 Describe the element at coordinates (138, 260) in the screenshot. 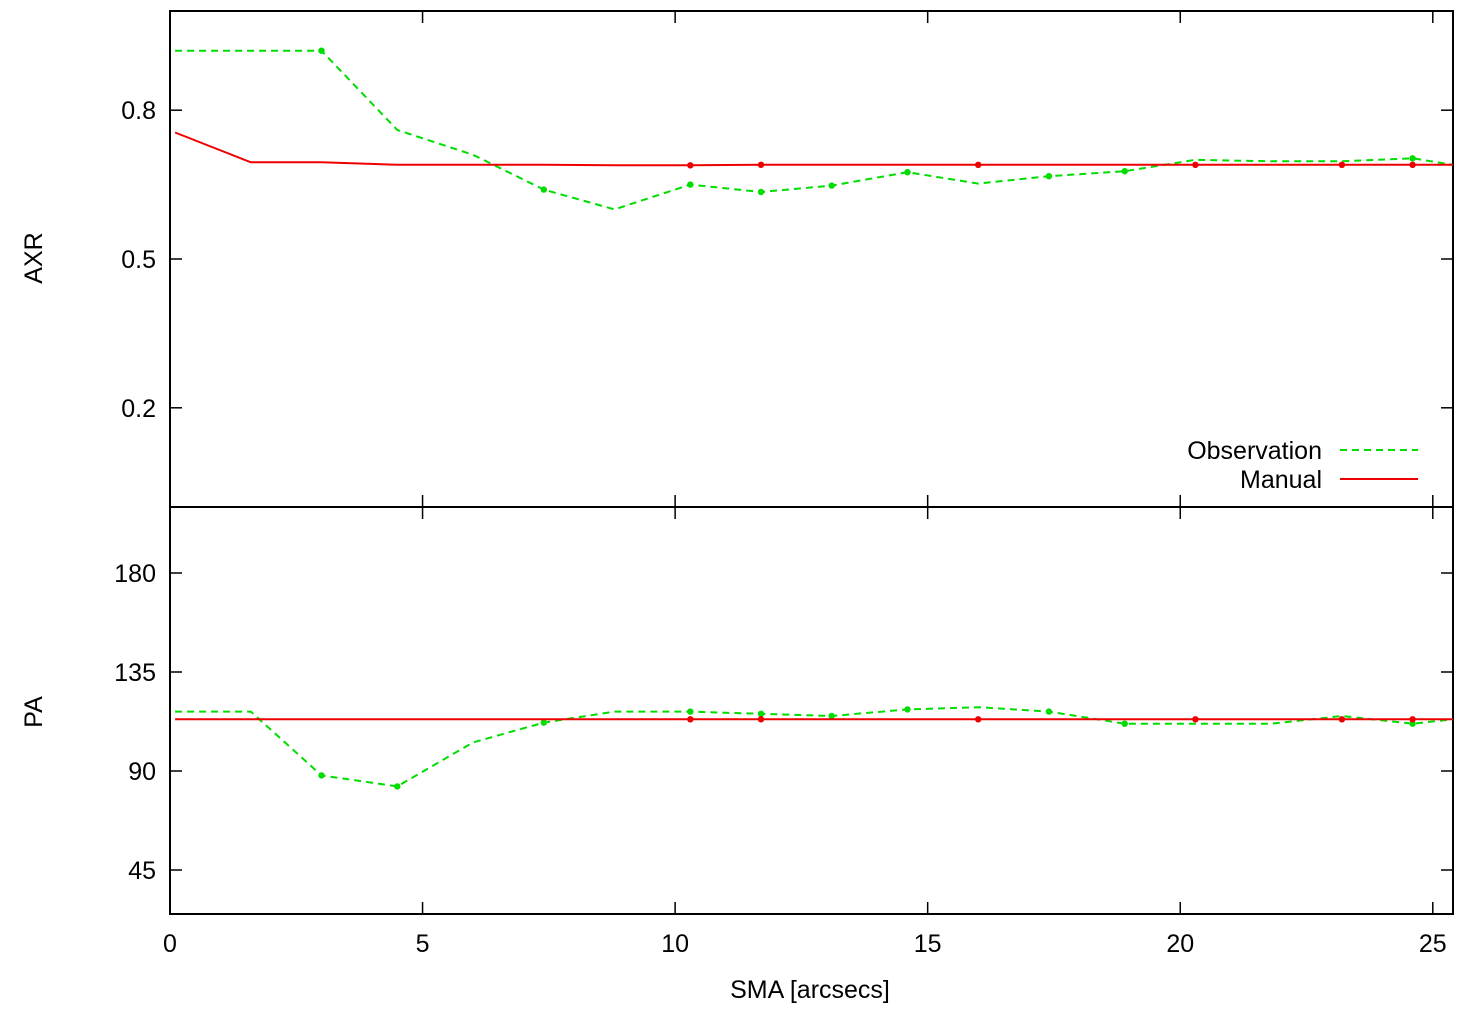

I see `y-tick-label-axr: 0.5` at that location.